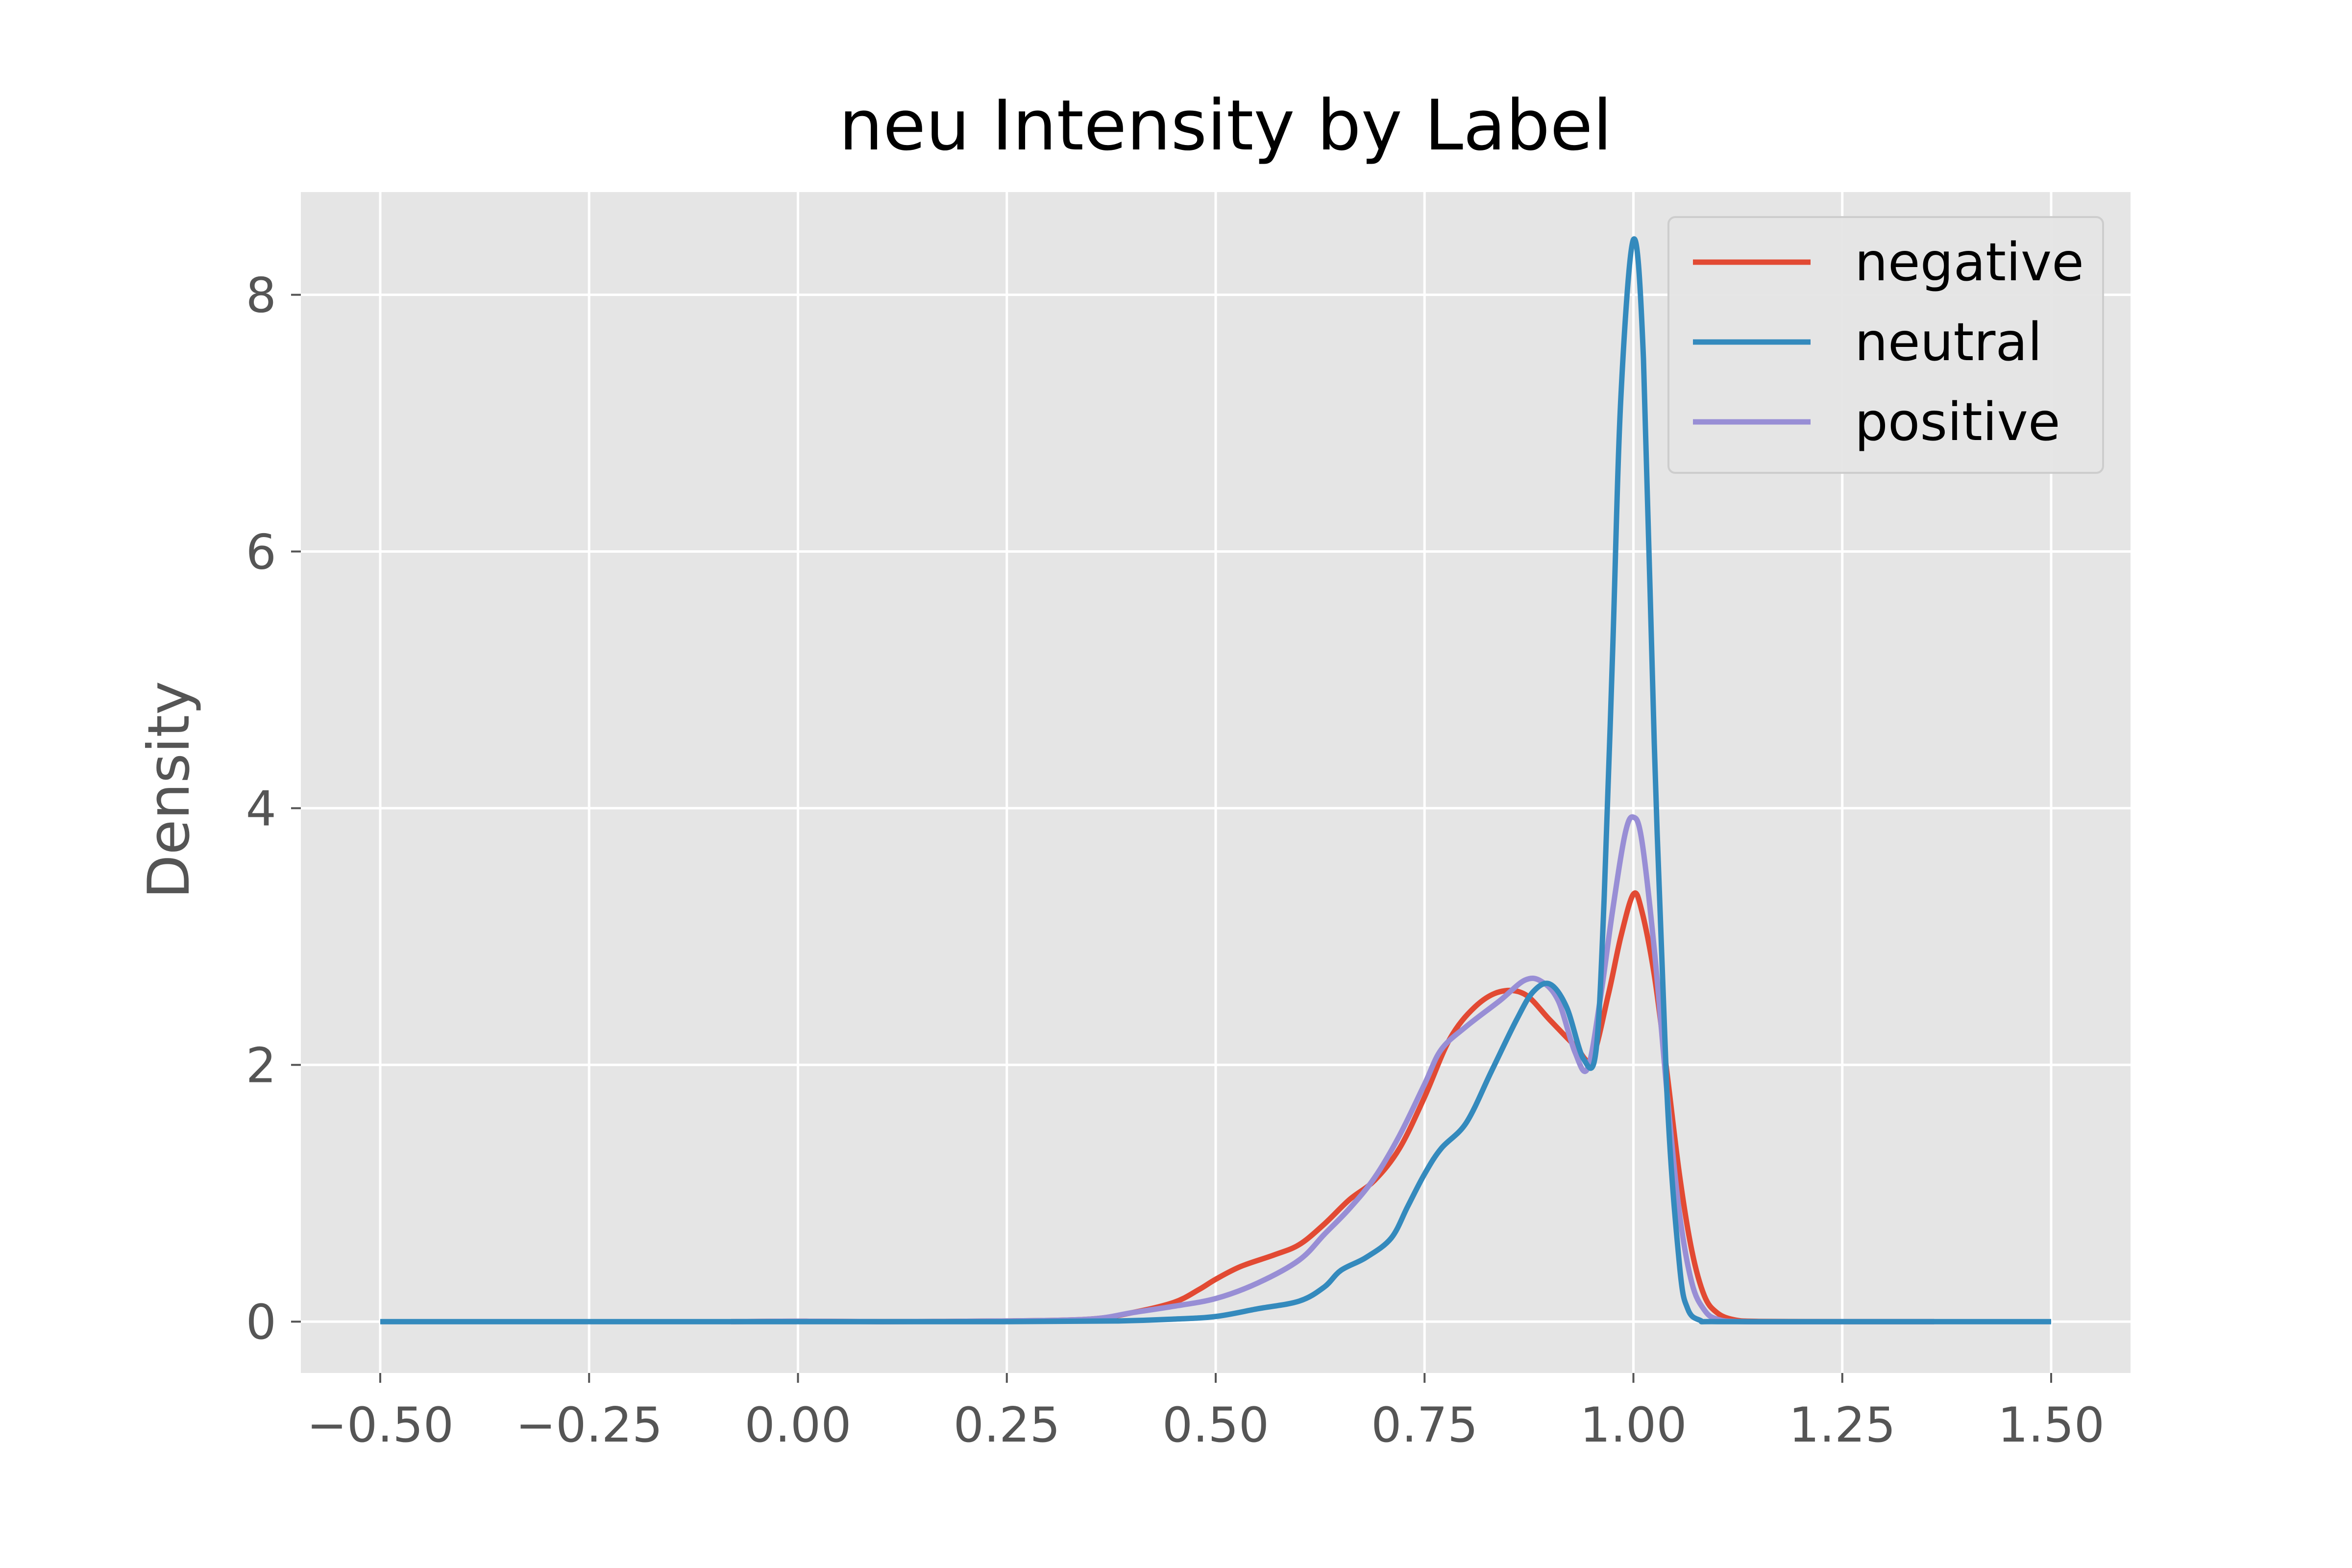 This screenshot has height=1568, width=2352. I want to click on legend-label-negative: negative, so click(1969, 262).